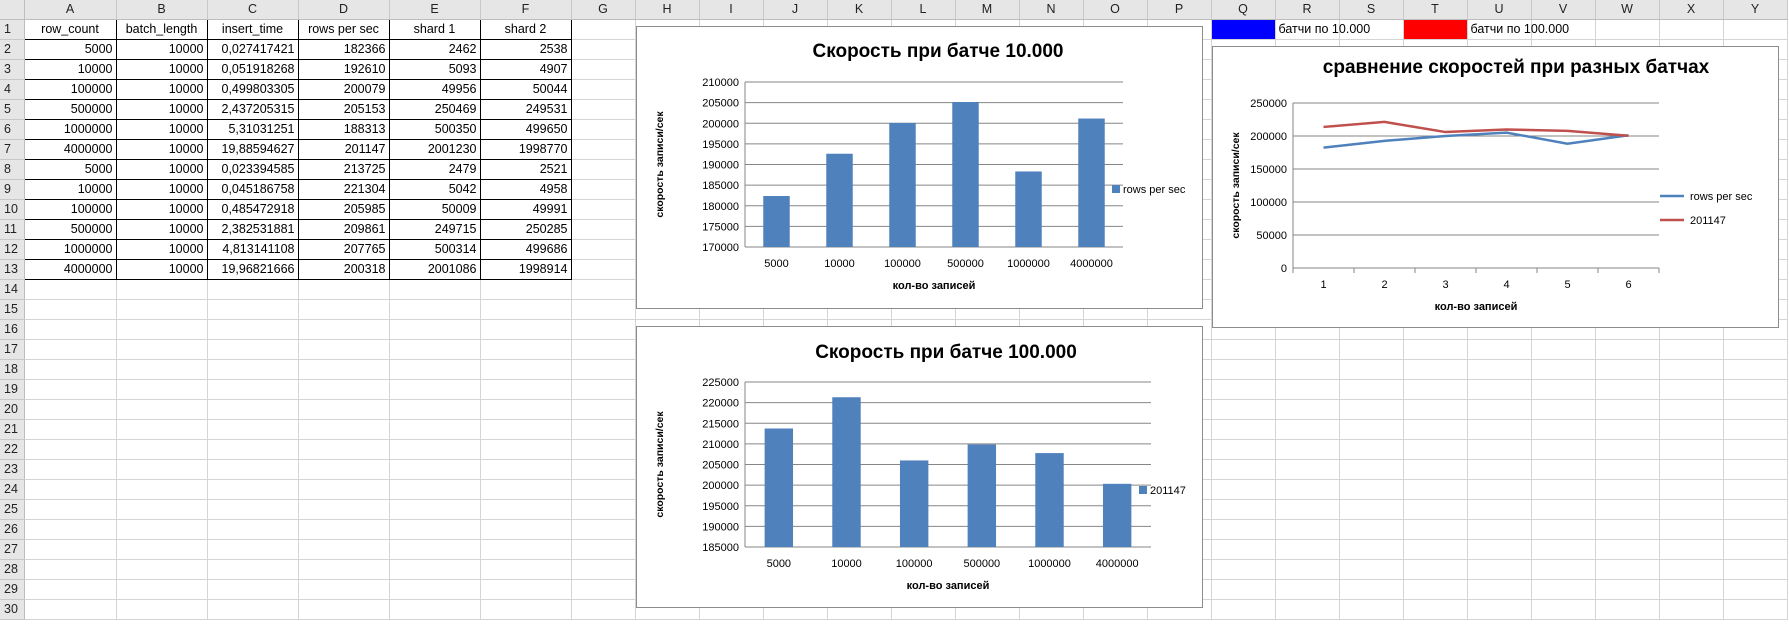 This screenshot has width=1789, height=629. What do you see at coordinates (731, 10) in the screenshot?
I see `column-header-I: I` at bounding box center [731, 10].